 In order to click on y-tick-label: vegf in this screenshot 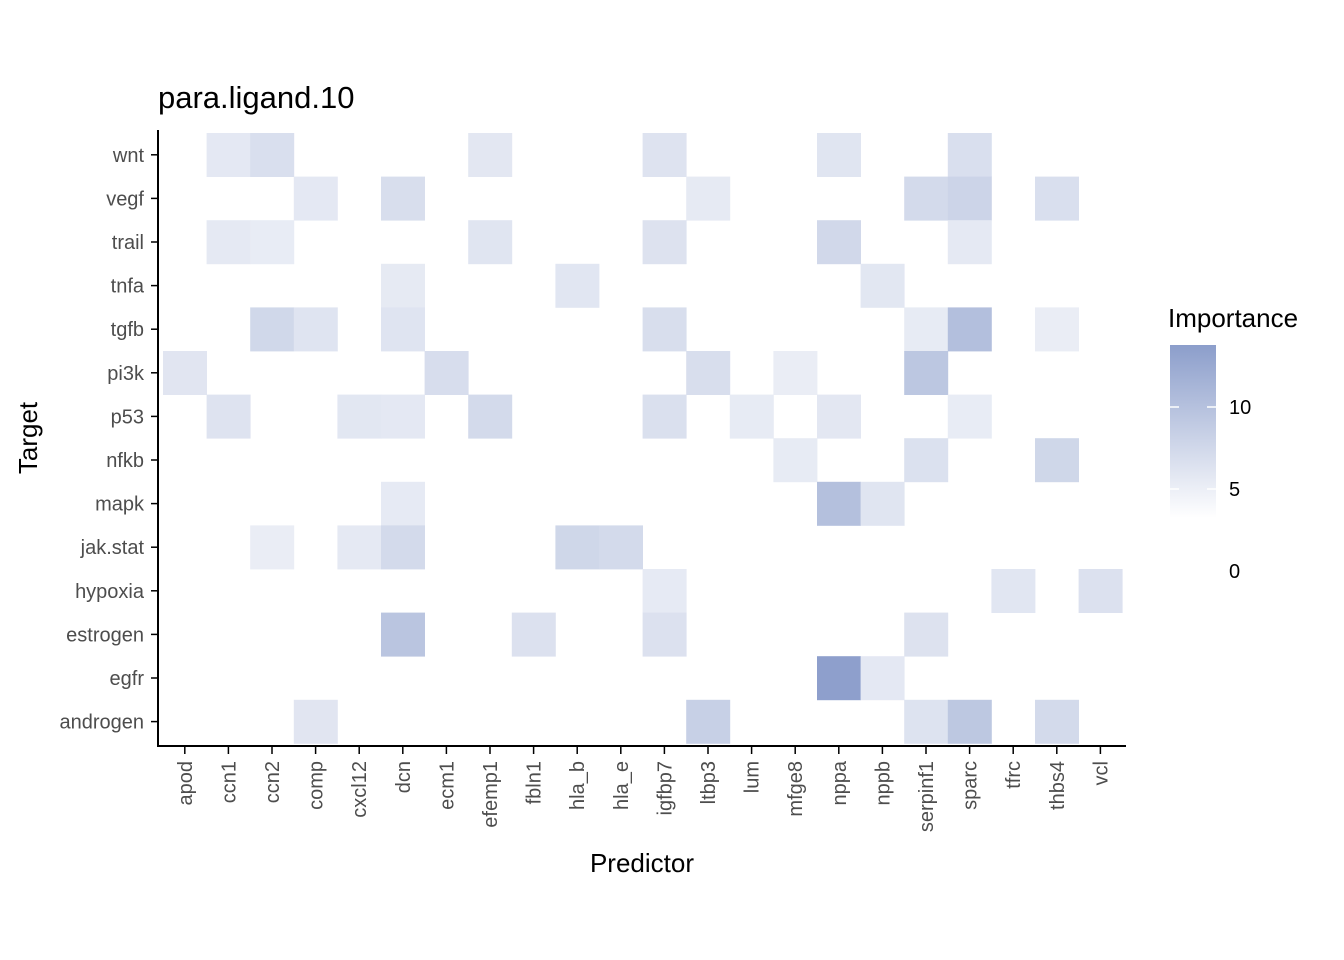, I will do `click(125, 199)`.